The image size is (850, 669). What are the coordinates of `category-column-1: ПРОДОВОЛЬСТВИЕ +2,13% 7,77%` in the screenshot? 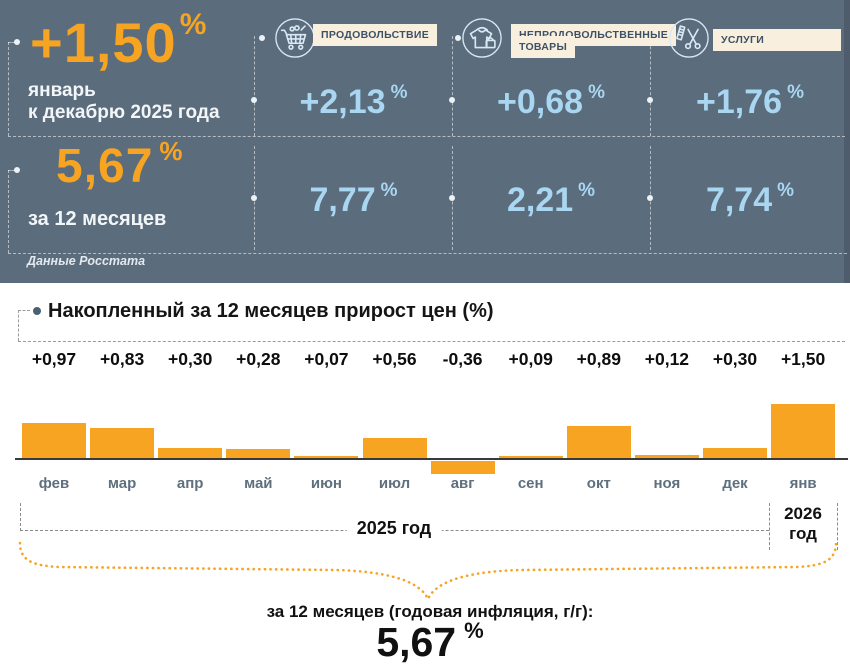 It's located at (353, 127).